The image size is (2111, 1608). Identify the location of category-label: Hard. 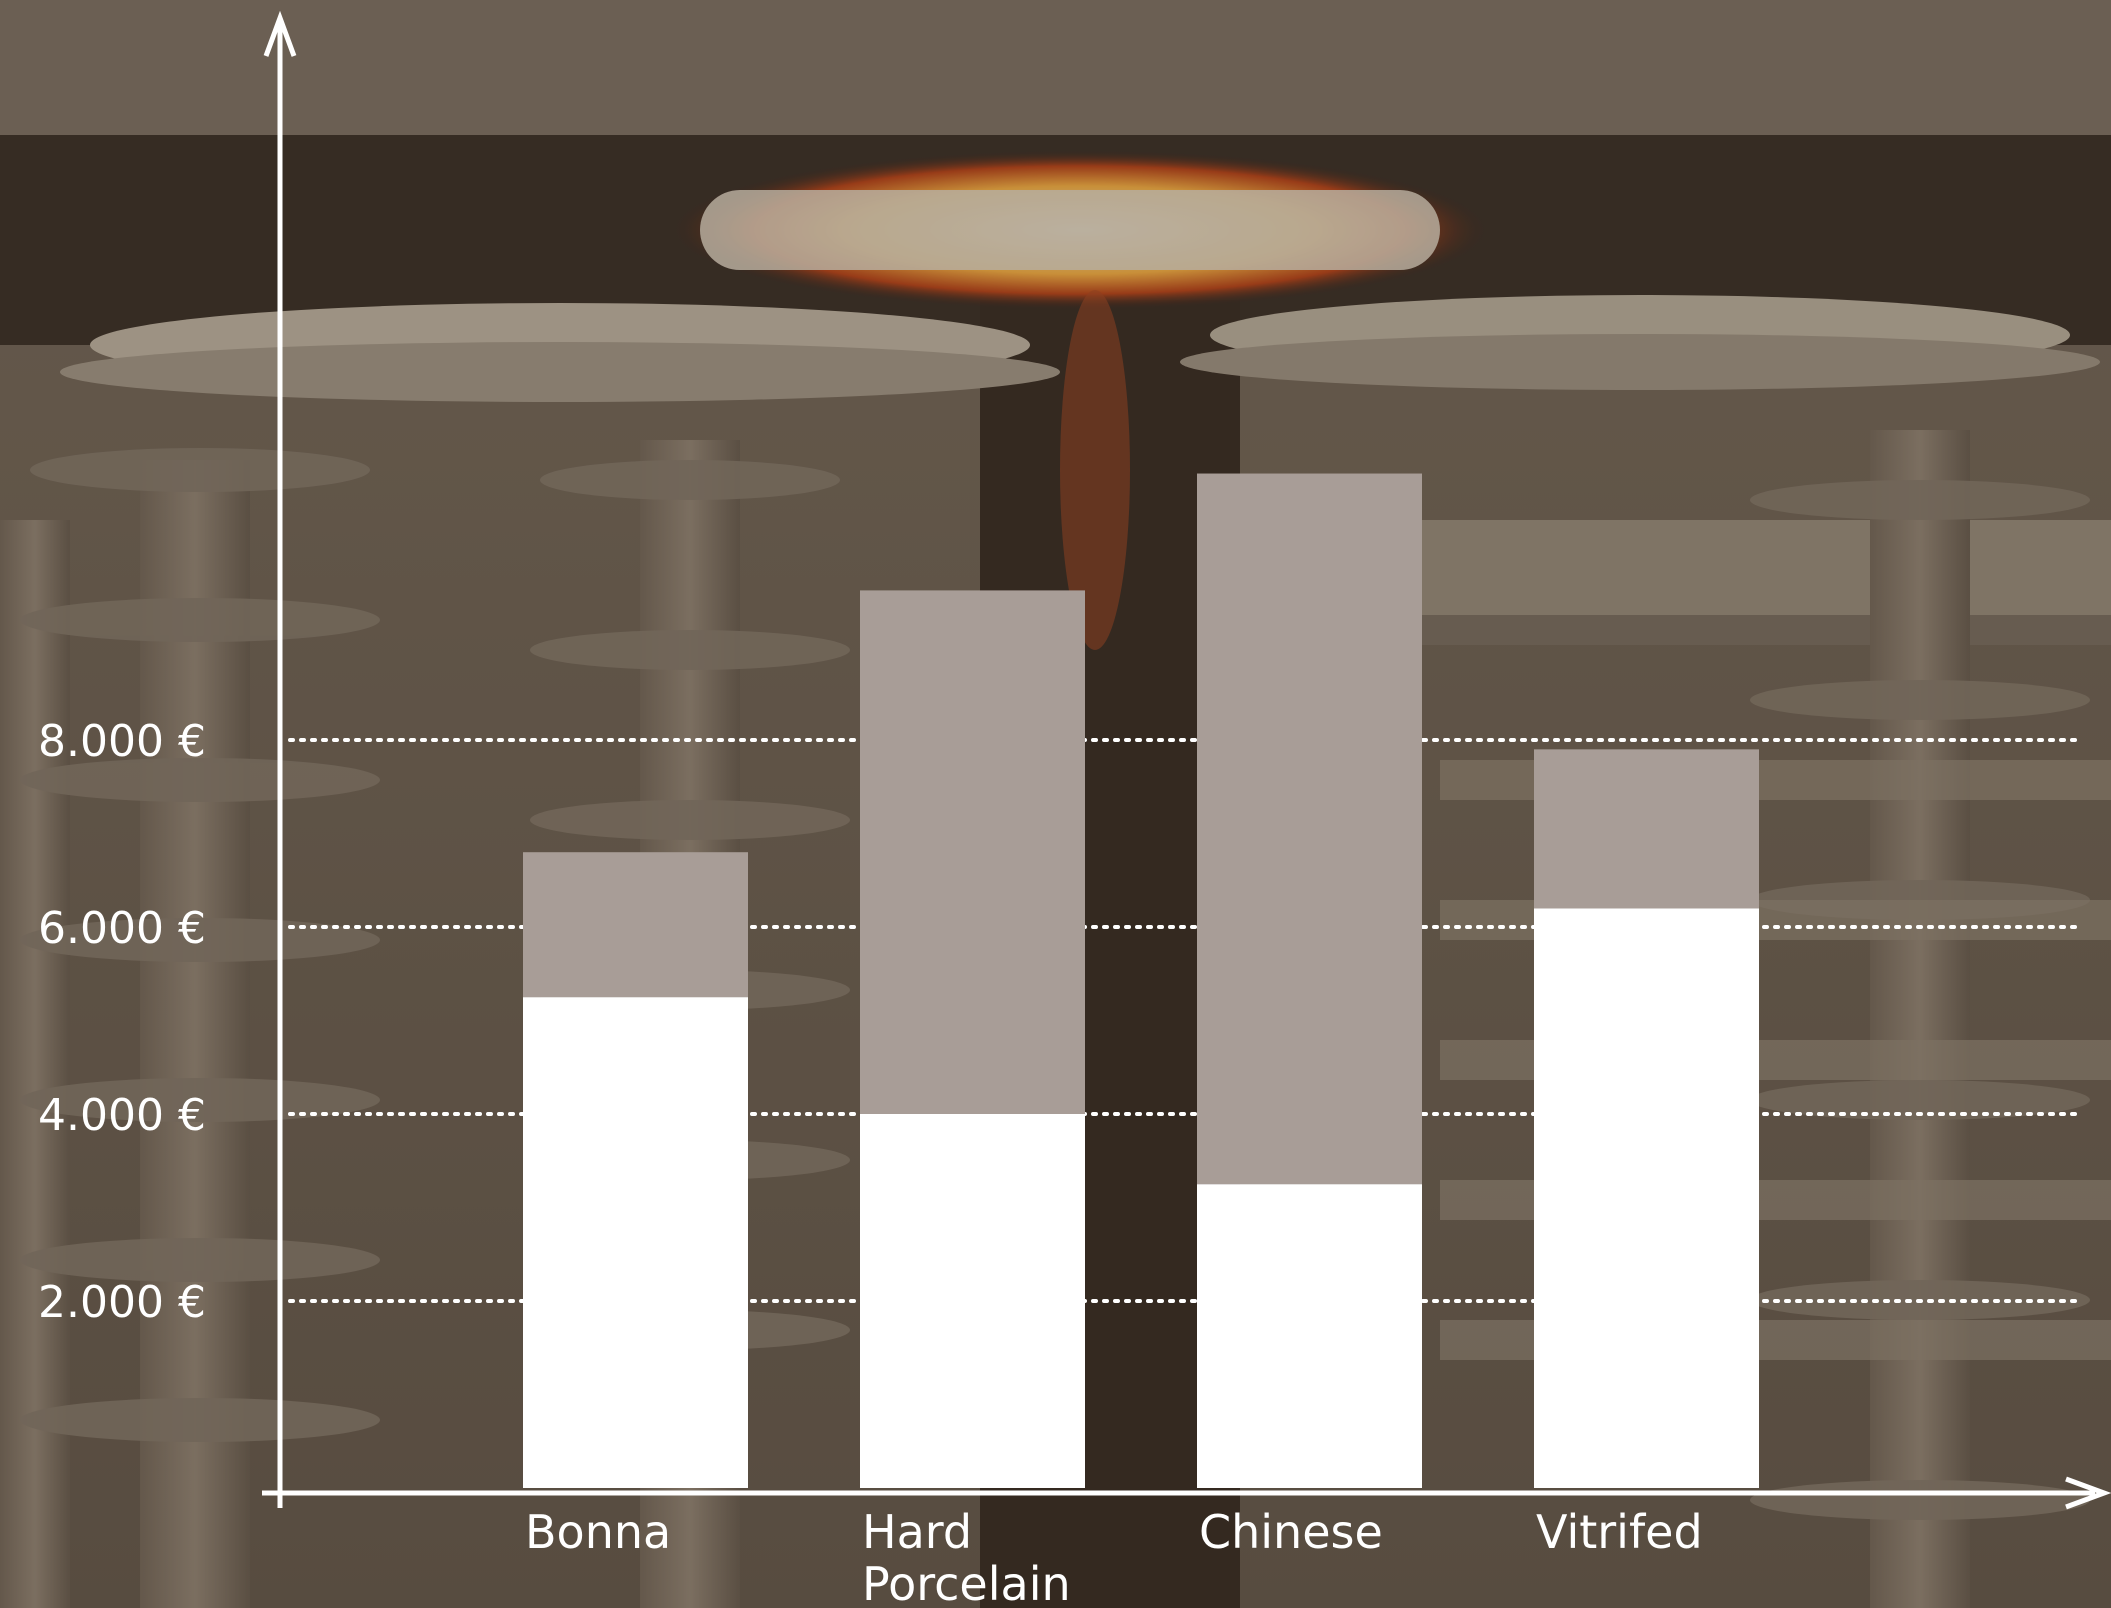
(917, 1532).